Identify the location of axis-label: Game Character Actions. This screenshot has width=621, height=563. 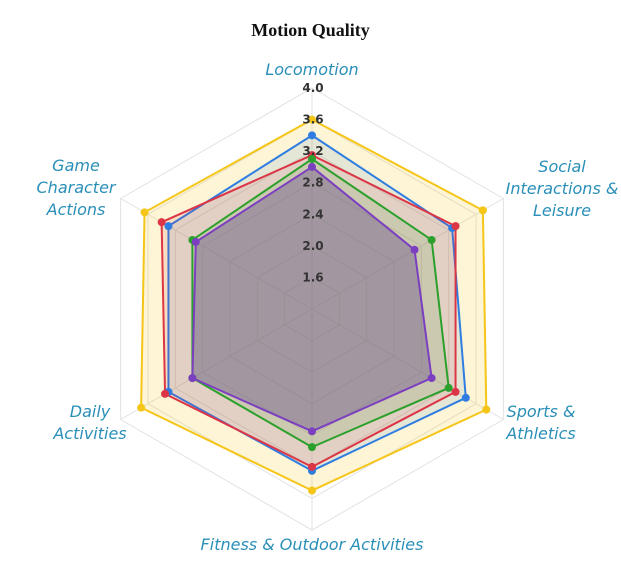
(77, 187).